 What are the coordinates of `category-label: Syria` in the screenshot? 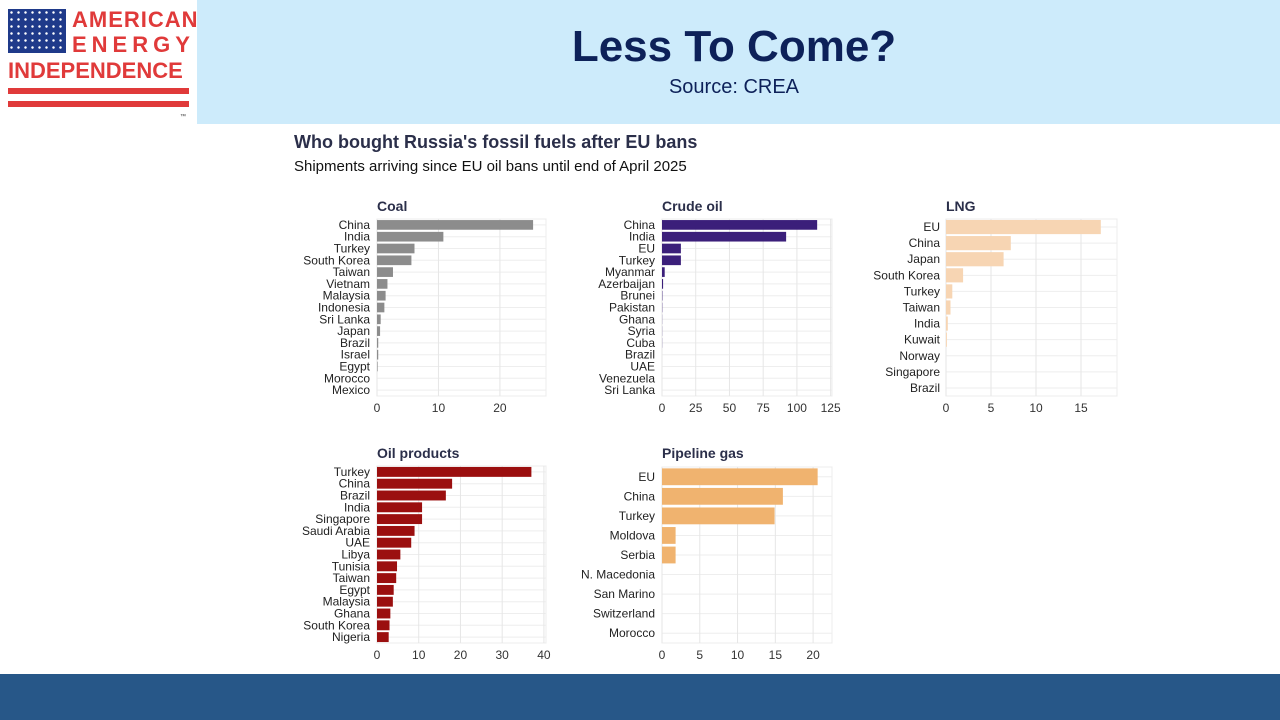 It's located at (642, 331).